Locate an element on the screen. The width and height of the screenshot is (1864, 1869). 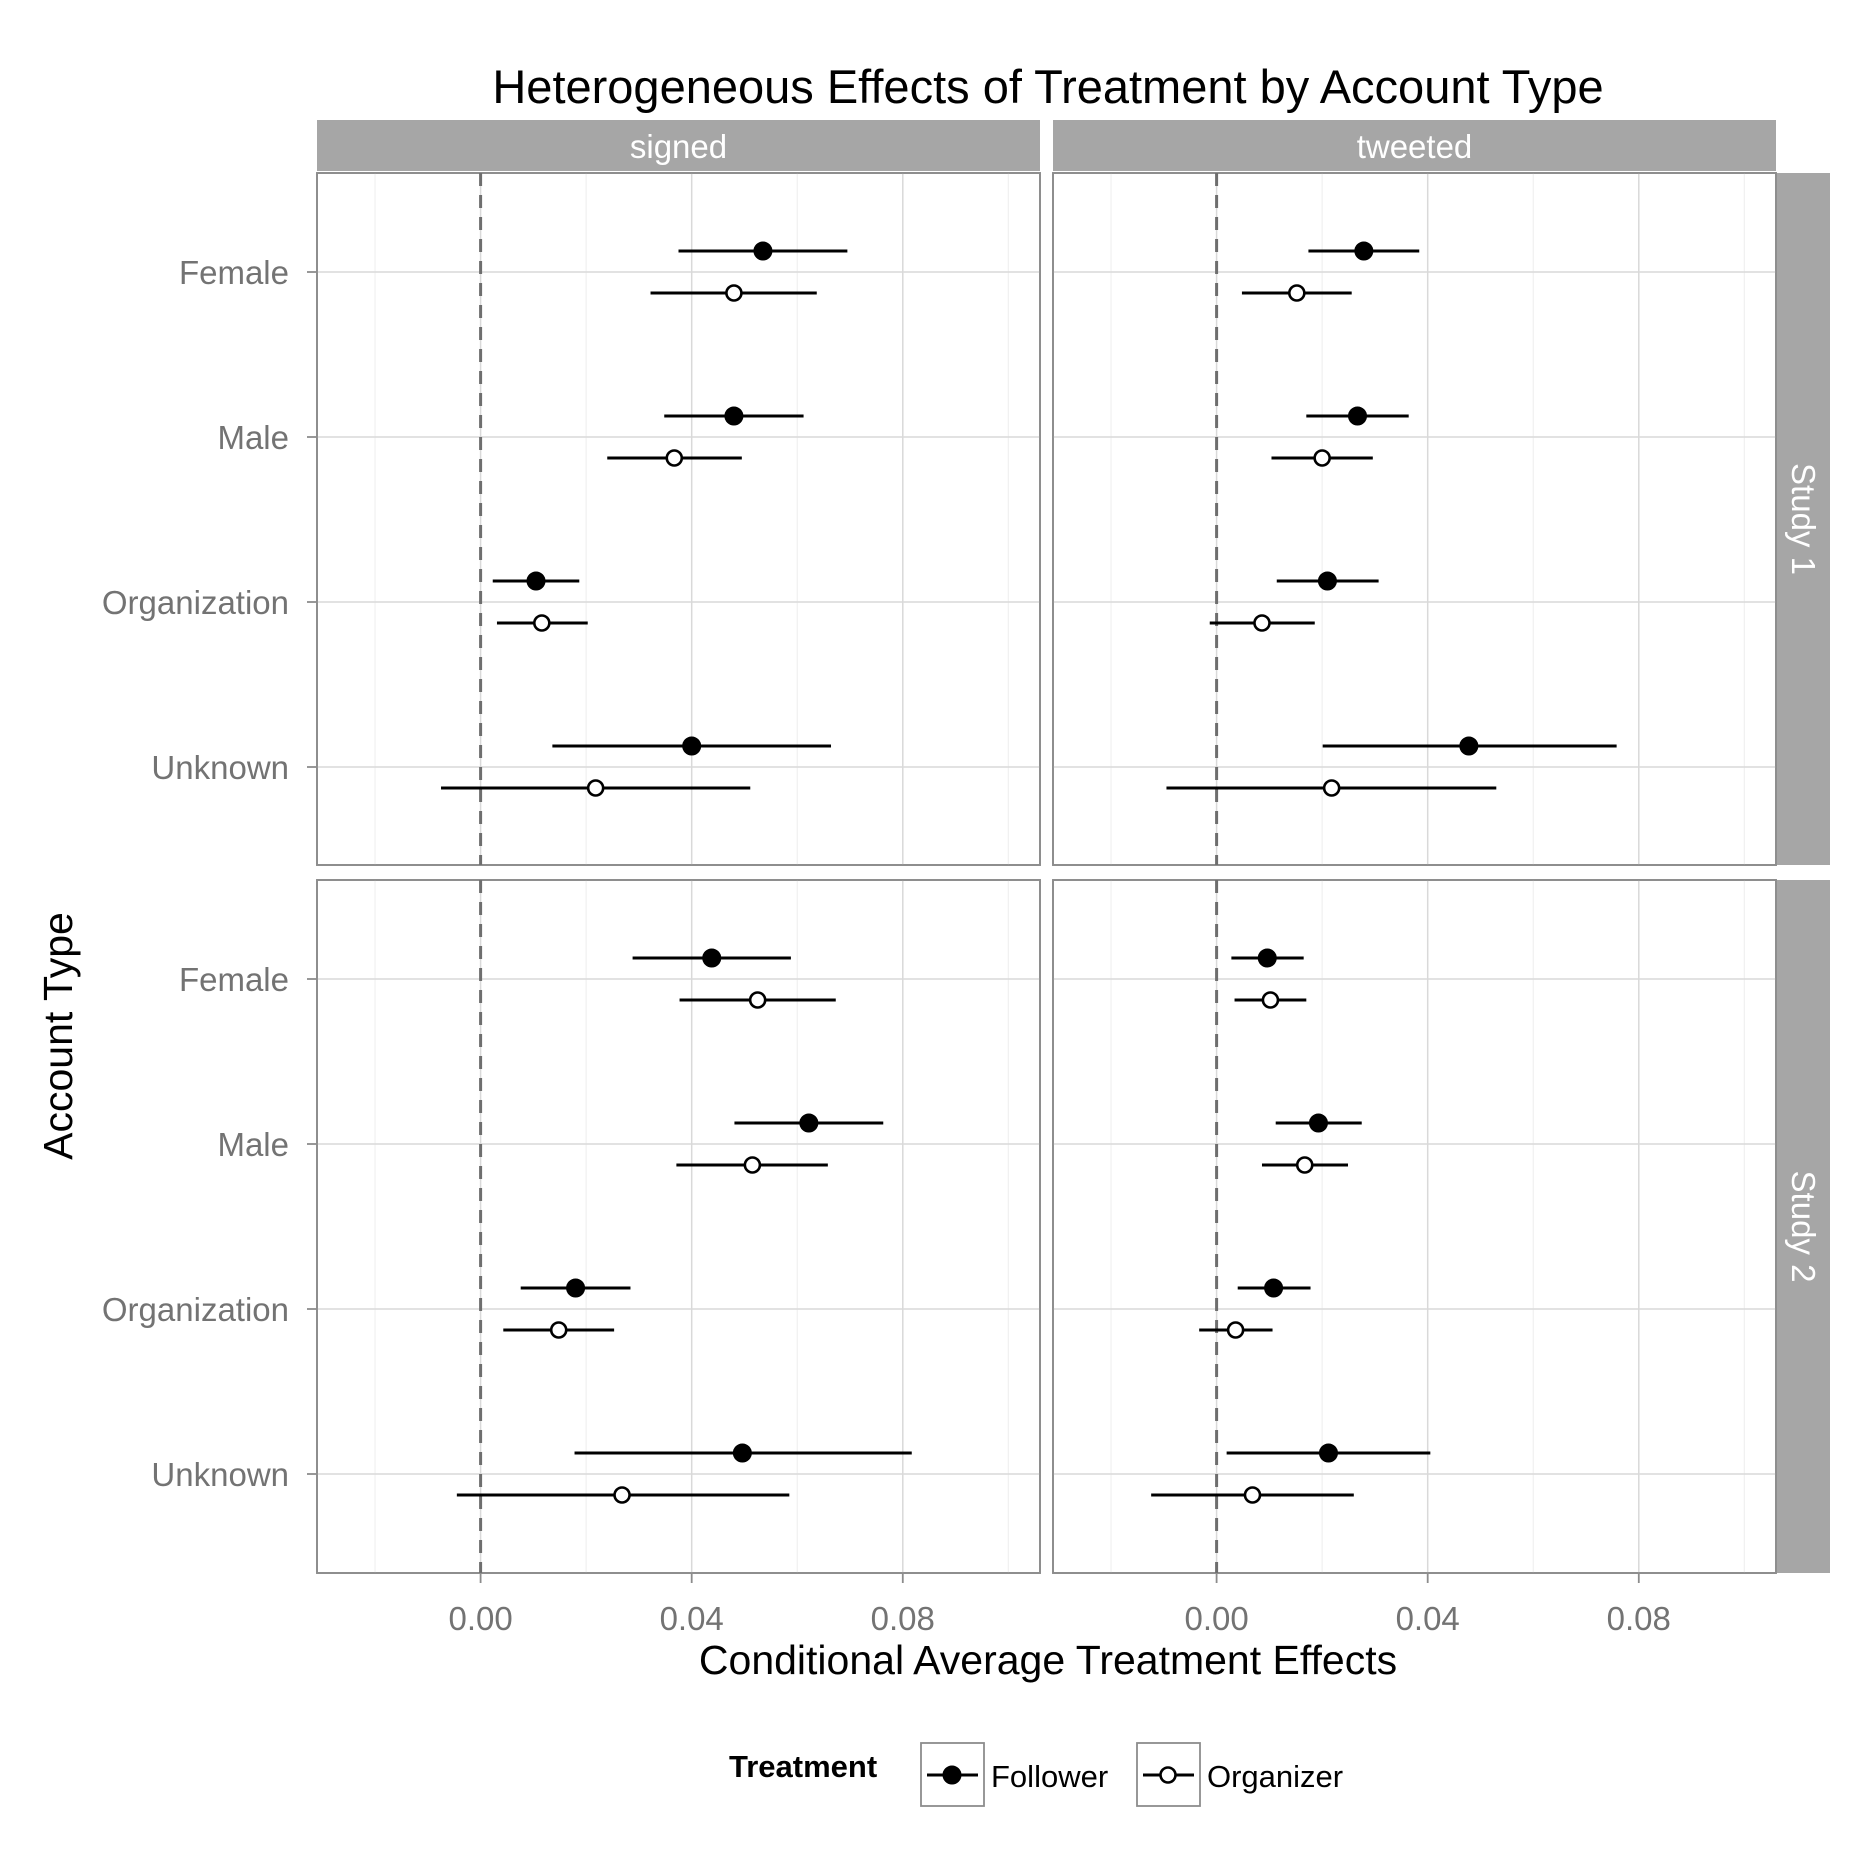
legend-title: Treatment is located at coordinates (803, 1766).